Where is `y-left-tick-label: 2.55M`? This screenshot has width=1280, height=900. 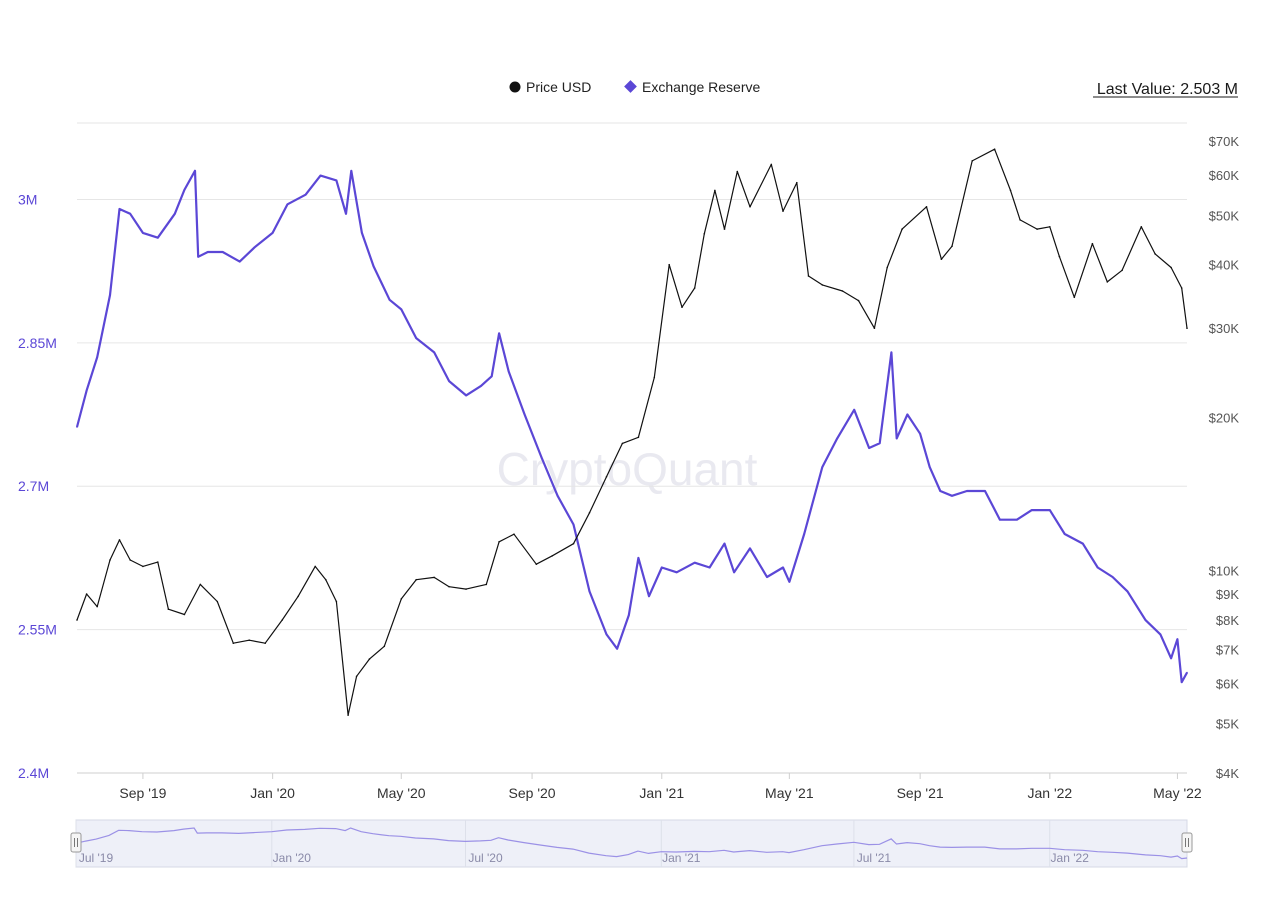 y-left-tick-label: 2.55M is located at coordinates (37, 630).